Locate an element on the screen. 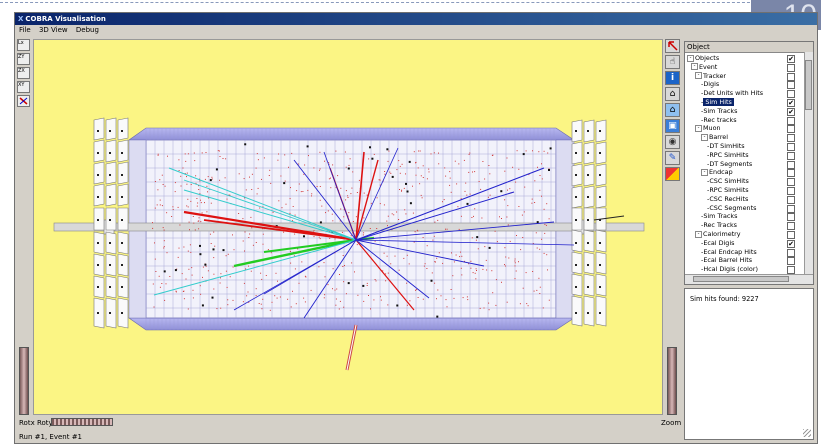 The height and width of the screenshot is (448, 821). tree-item-label: CSC Segments is located at coordinates (733, 207).